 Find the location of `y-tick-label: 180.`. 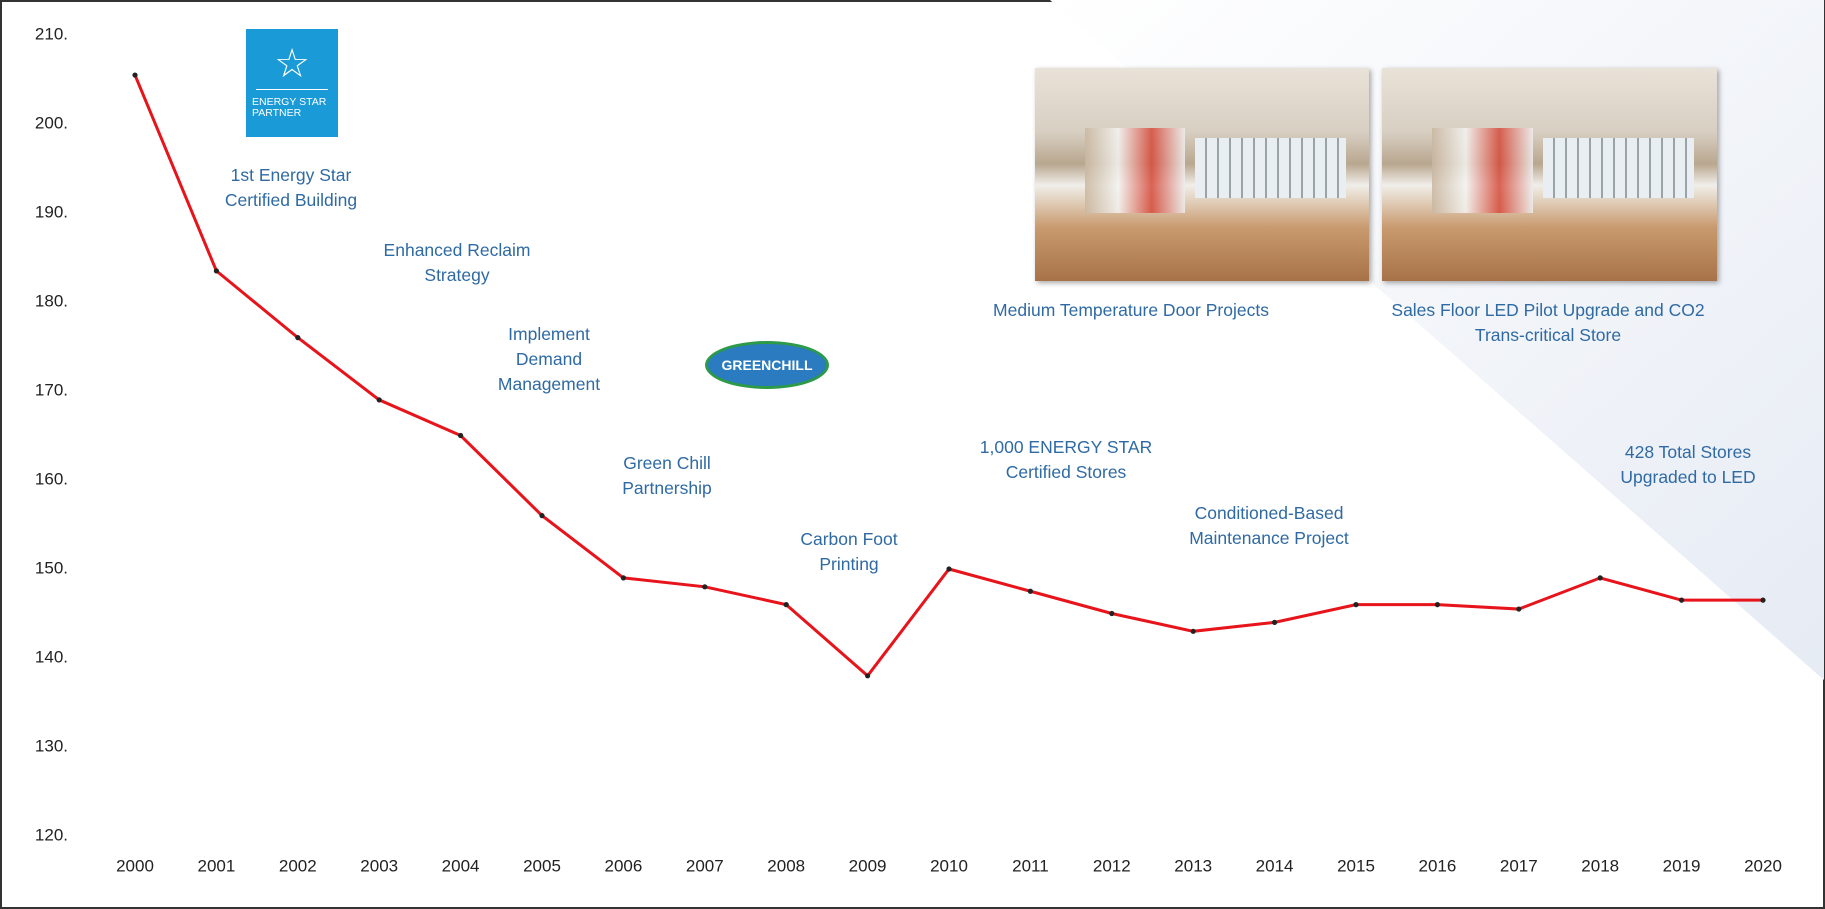

y-tick-label: 180. is located at coordinates (51, 300).